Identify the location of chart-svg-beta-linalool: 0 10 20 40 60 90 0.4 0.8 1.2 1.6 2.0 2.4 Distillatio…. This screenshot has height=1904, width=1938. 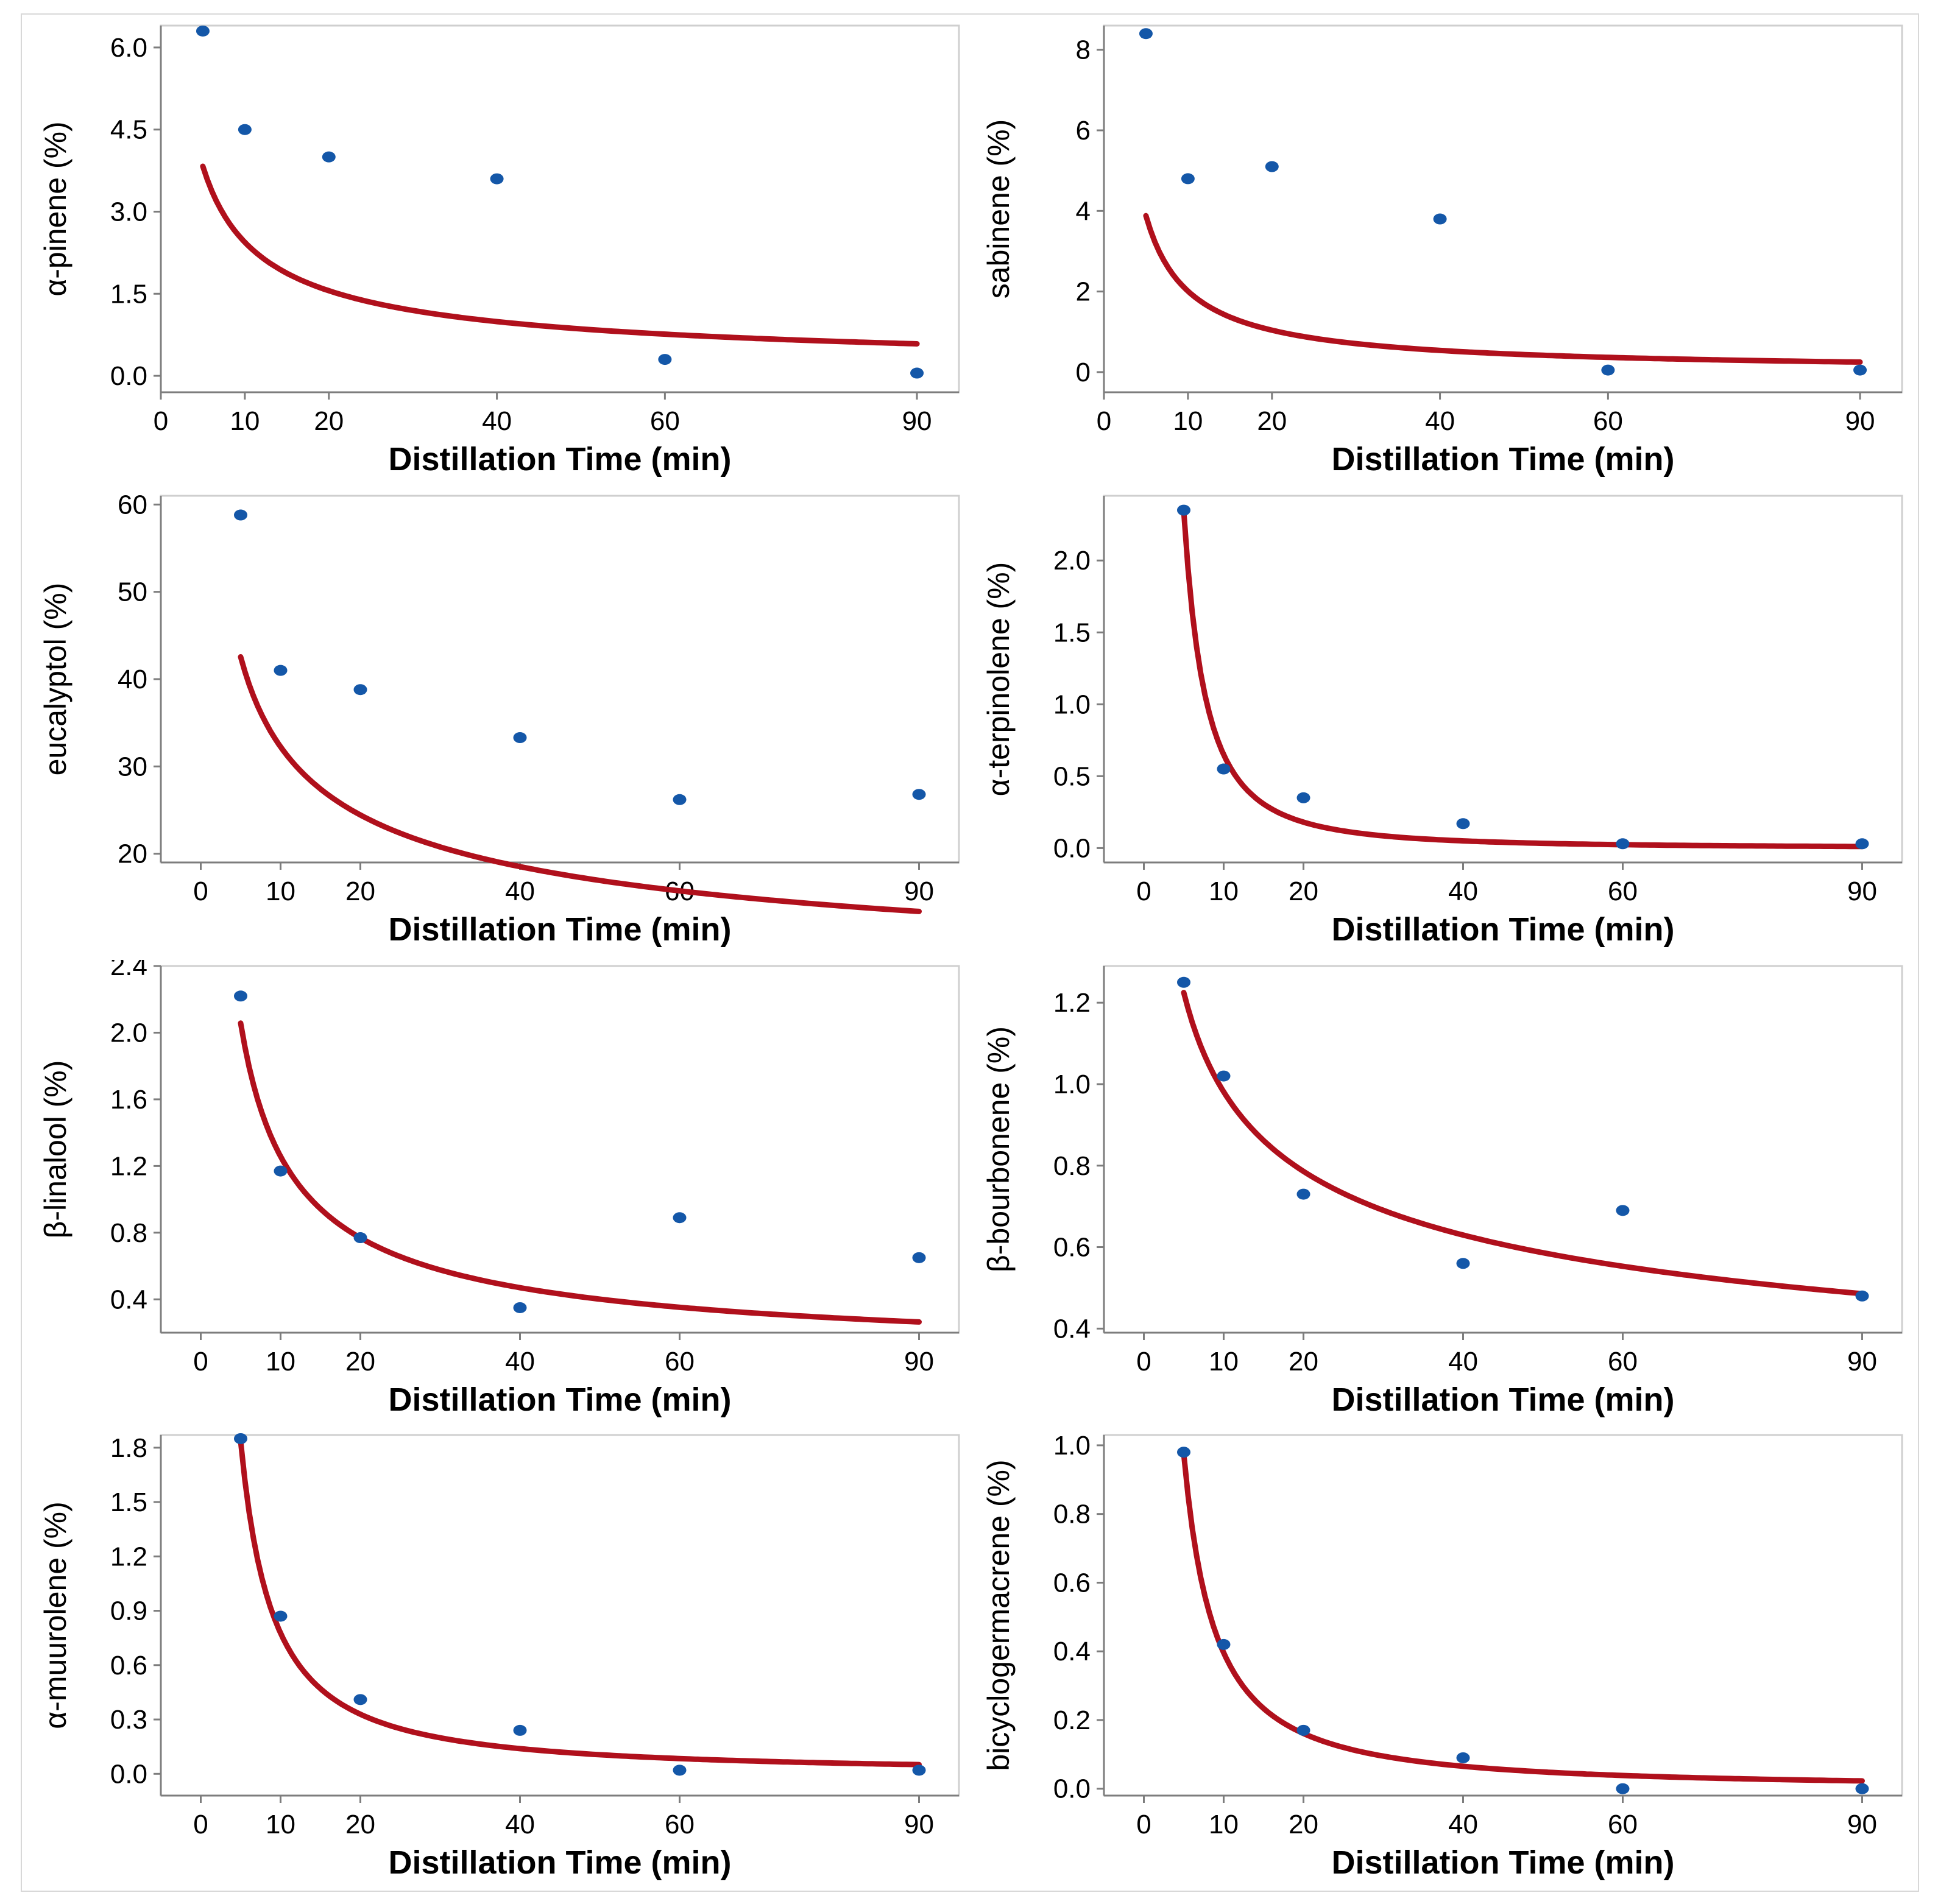
(499, 1189).